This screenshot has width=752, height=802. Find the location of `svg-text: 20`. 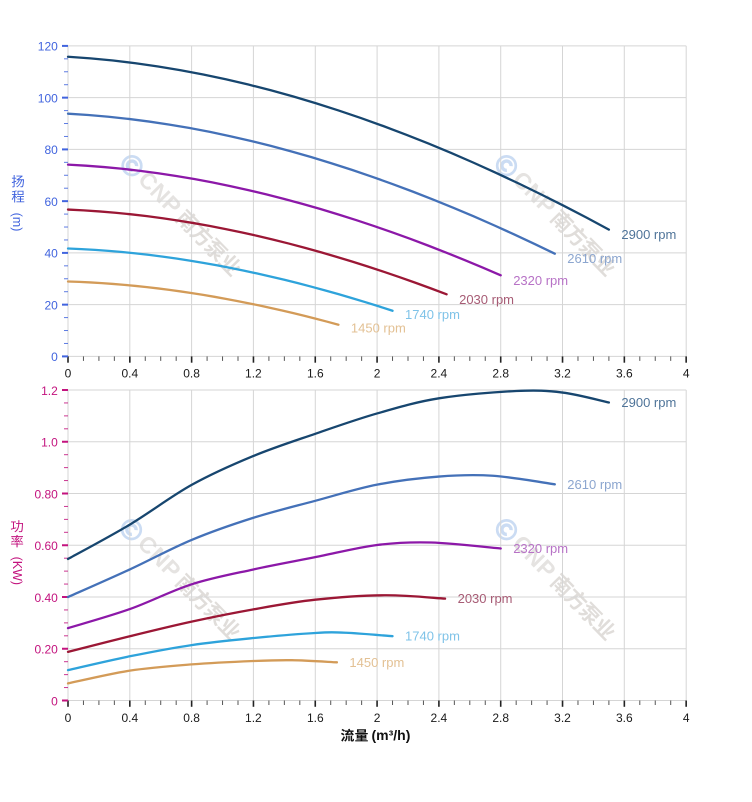

svg-text: 20 is located at coordinates (51, 305).